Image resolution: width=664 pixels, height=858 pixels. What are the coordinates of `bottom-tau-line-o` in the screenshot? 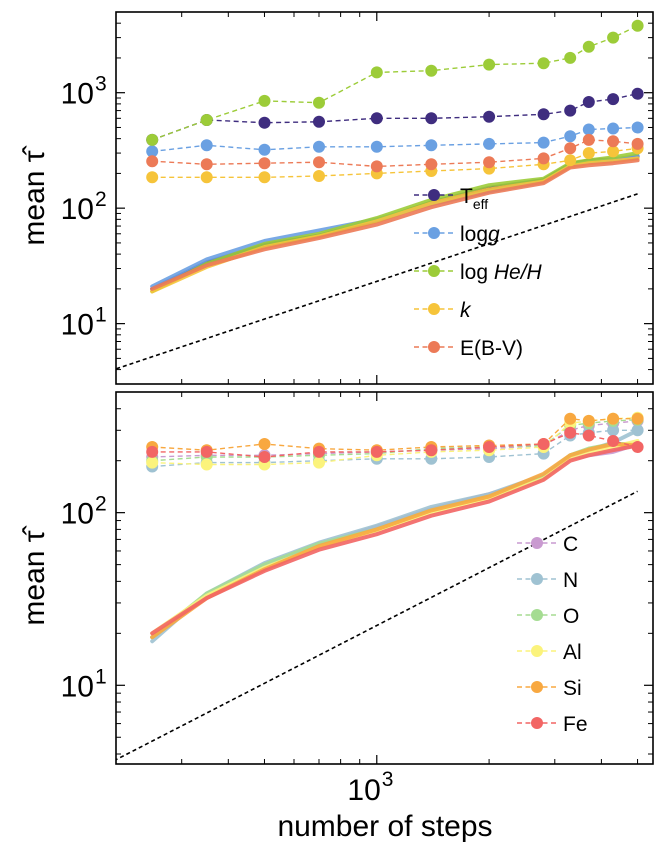 It's located at (395, 440).